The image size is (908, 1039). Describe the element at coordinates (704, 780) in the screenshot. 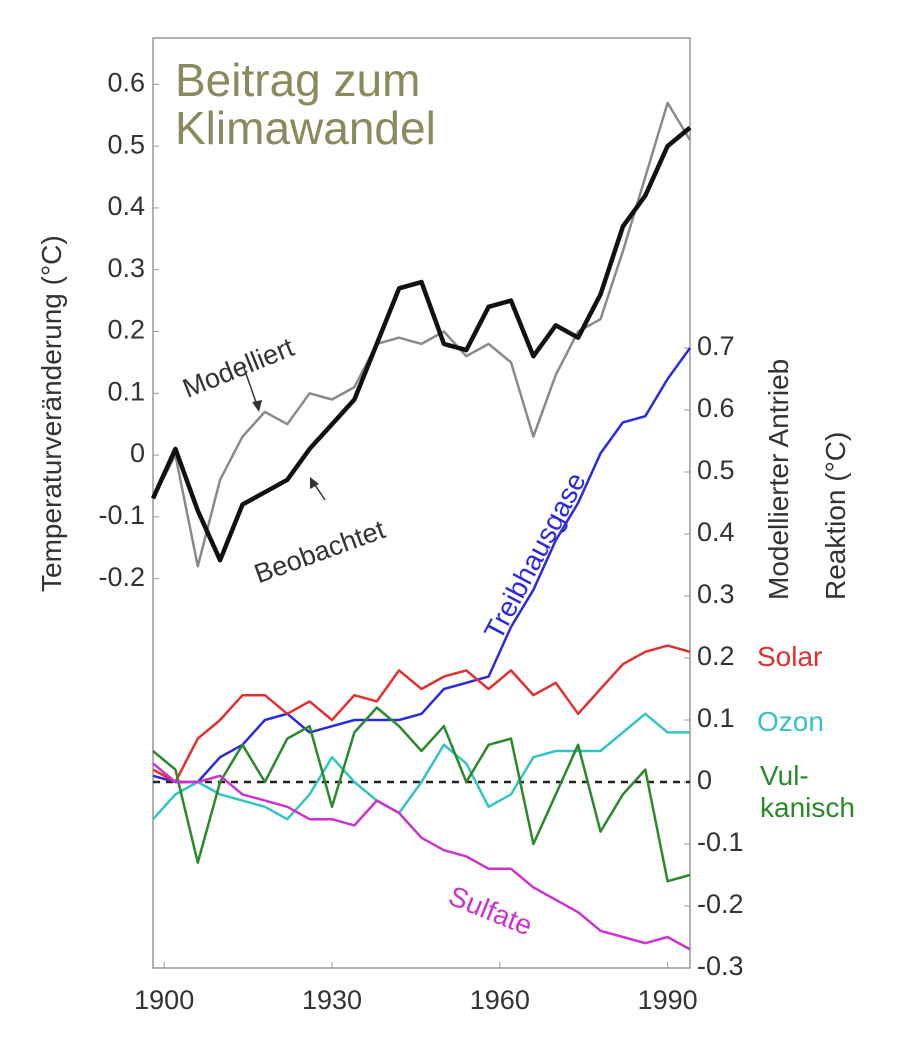

I see `y2-tick-label: 0` at that location.